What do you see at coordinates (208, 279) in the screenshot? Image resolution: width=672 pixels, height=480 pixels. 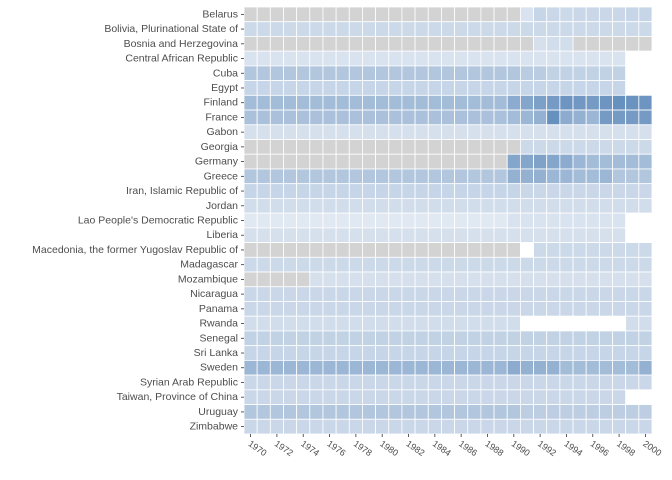 I see `y-tick-label: Mozambique` at bounding box center [208, 279].